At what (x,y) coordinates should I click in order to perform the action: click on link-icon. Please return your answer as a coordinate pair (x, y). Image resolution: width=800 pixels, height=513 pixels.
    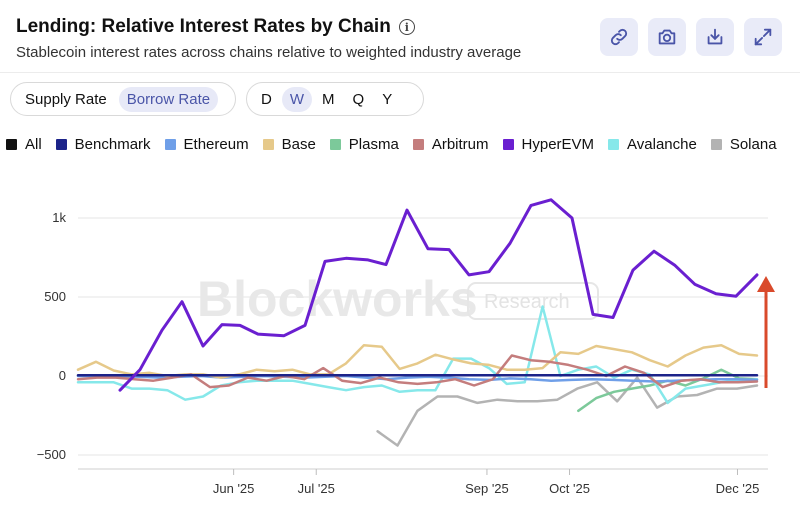
    Looking at the image, I should click on (619, 37).